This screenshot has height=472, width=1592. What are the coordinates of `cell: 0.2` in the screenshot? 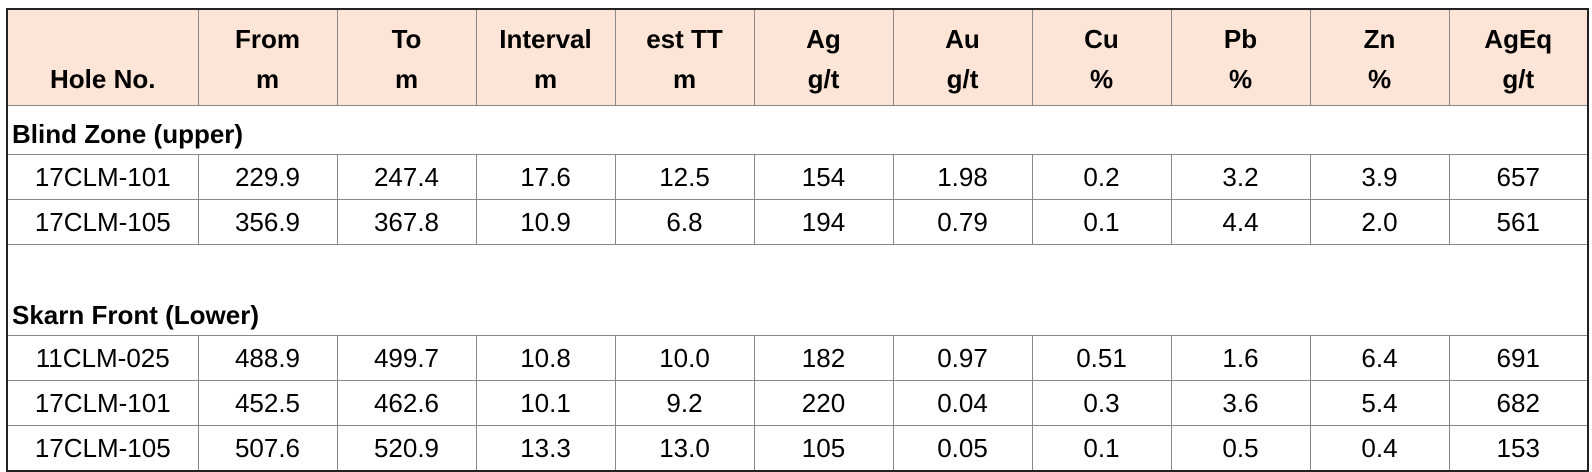 It's located at (1101, 177).